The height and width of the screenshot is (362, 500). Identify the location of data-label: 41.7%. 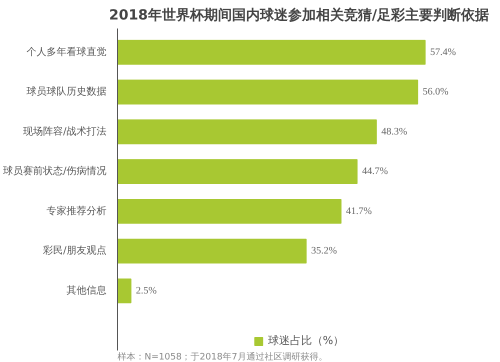
(359, 211).